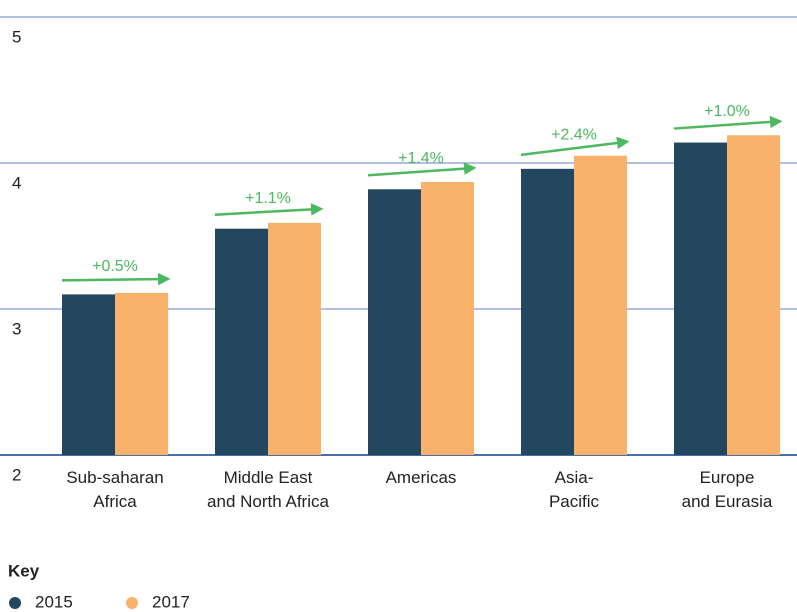 This screenshot has height=612, width=797. I want to click on x-tick-label: Asia- Pacific, so click(574, 489).